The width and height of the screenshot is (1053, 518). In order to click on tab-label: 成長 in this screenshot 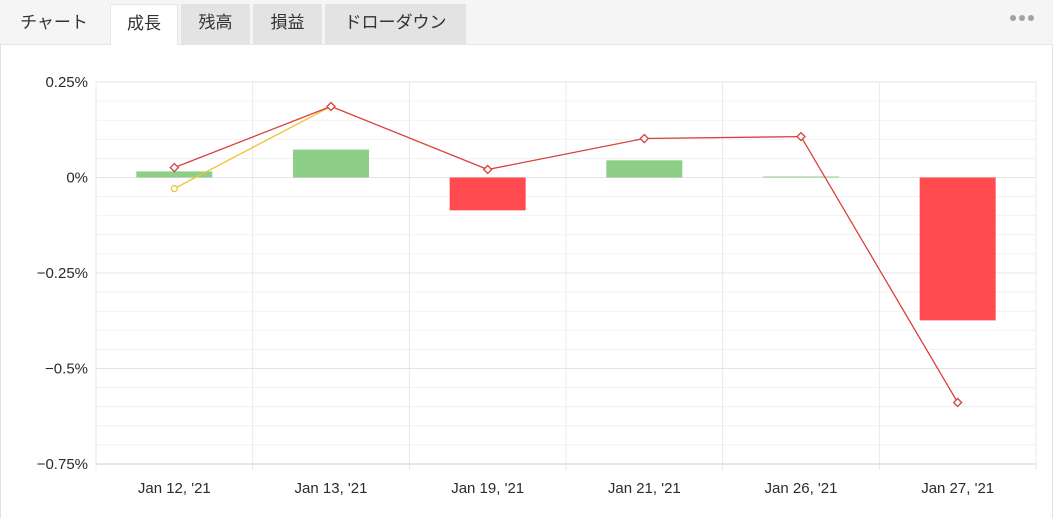, I will do `click(144, 23)`.